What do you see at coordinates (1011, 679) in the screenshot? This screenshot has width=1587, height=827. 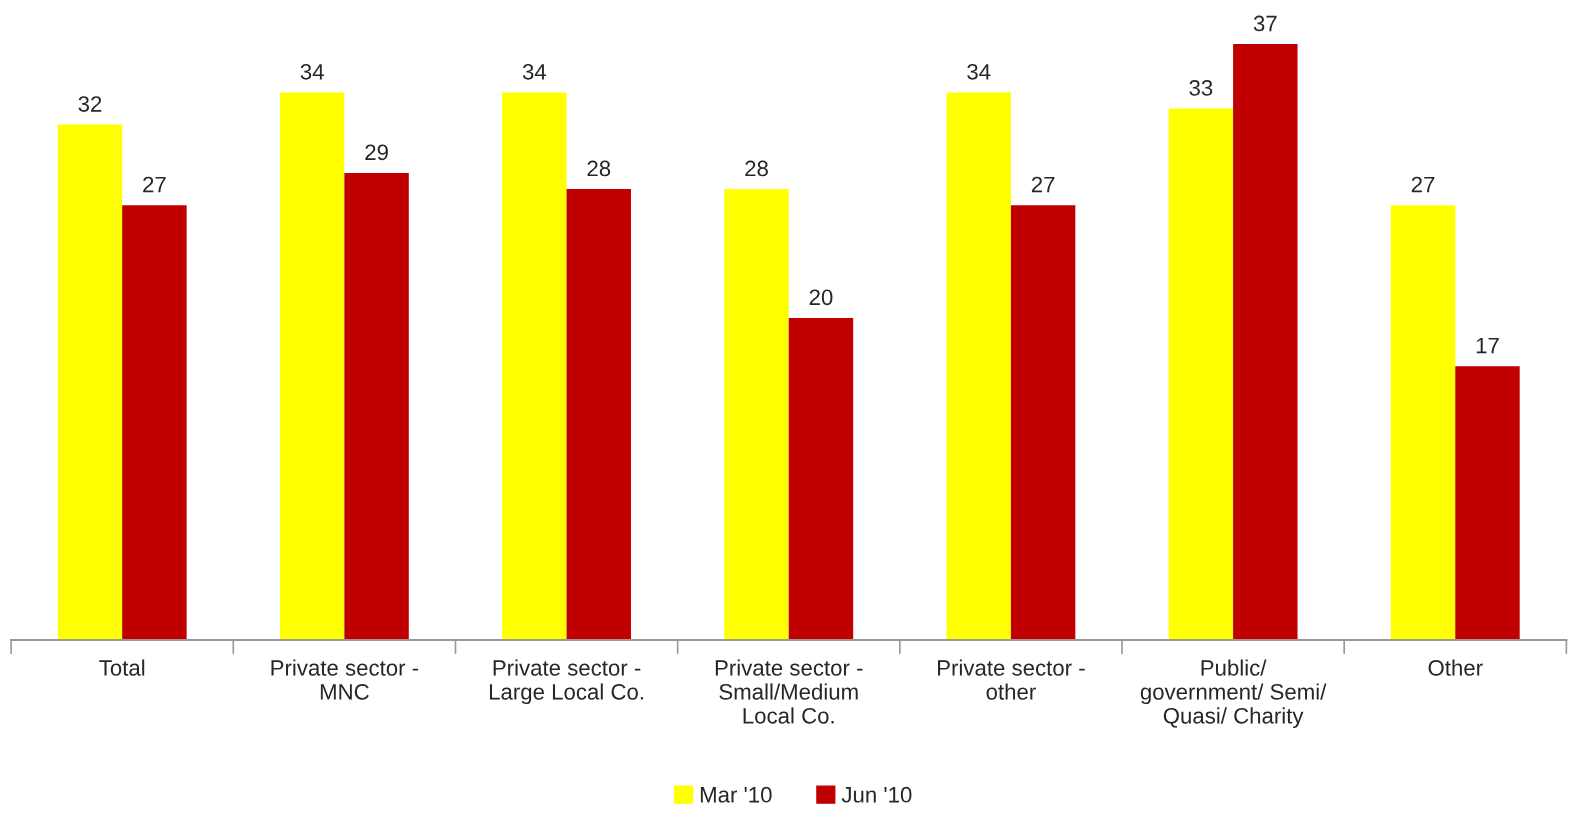 I see `x-tick-label: Private sector - other` at bounding box center [1011, 679].